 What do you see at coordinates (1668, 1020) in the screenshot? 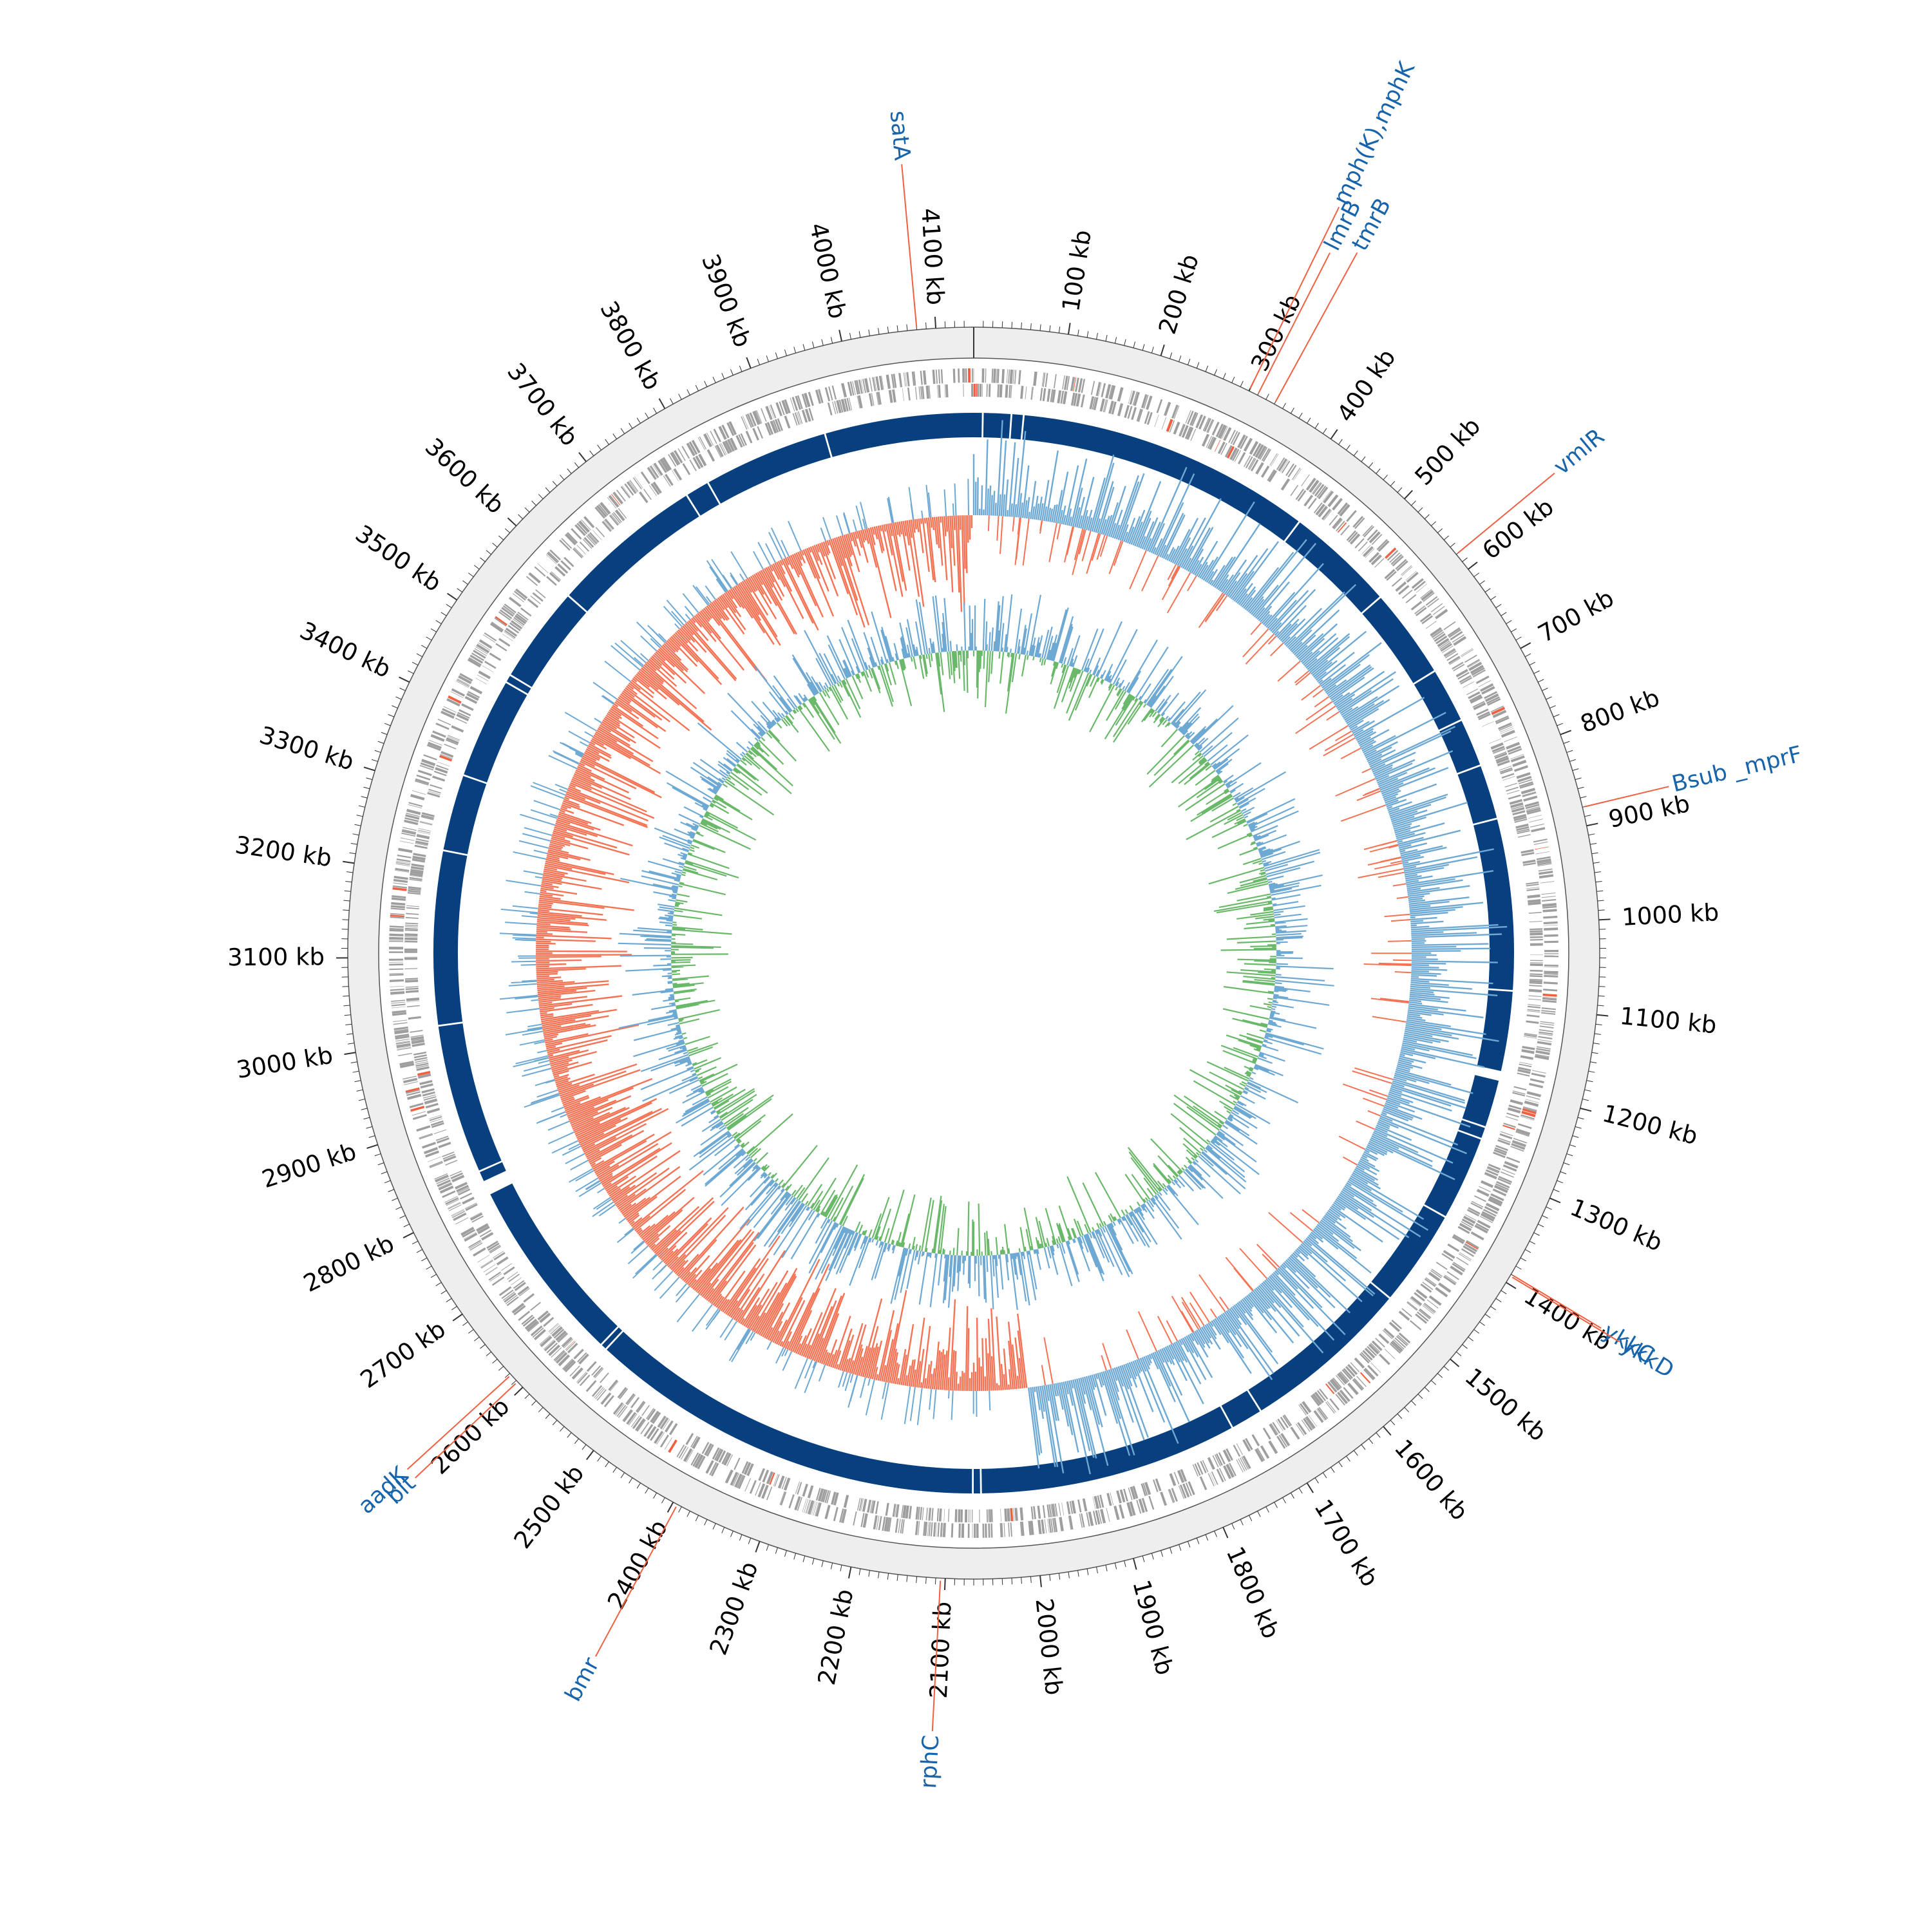
I see `tick-label: 1100 kb` at bounding box center [1668, 1020].